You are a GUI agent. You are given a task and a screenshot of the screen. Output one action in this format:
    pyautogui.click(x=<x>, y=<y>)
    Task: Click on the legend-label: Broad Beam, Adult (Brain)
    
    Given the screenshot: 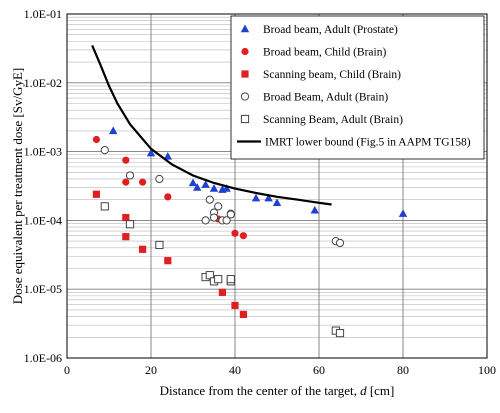 What is the action you would take?
    pyautogui.click(x=325, y=98)
    